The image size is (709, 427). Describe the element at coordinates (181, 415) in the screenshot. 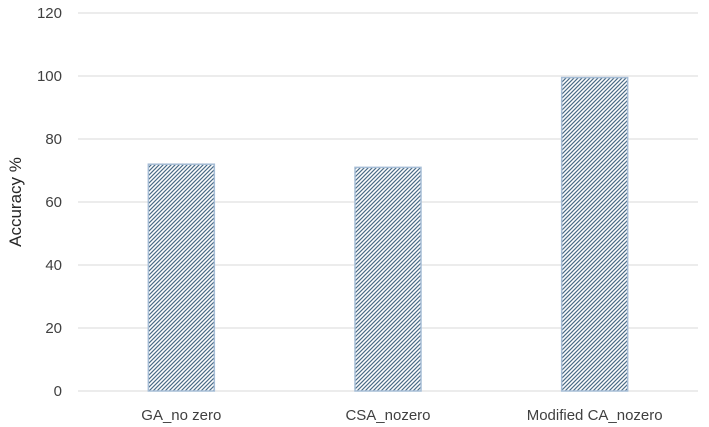

I see `x-tick-label: GA_no zero` at that location.